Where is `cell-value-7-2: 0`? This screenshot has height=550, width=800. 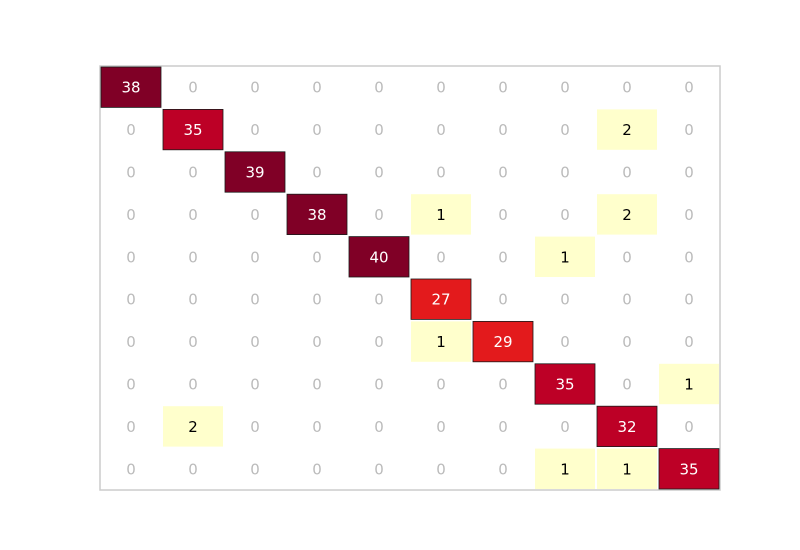
cell-value-7-2: 0 is located at coordinates (255, 385).